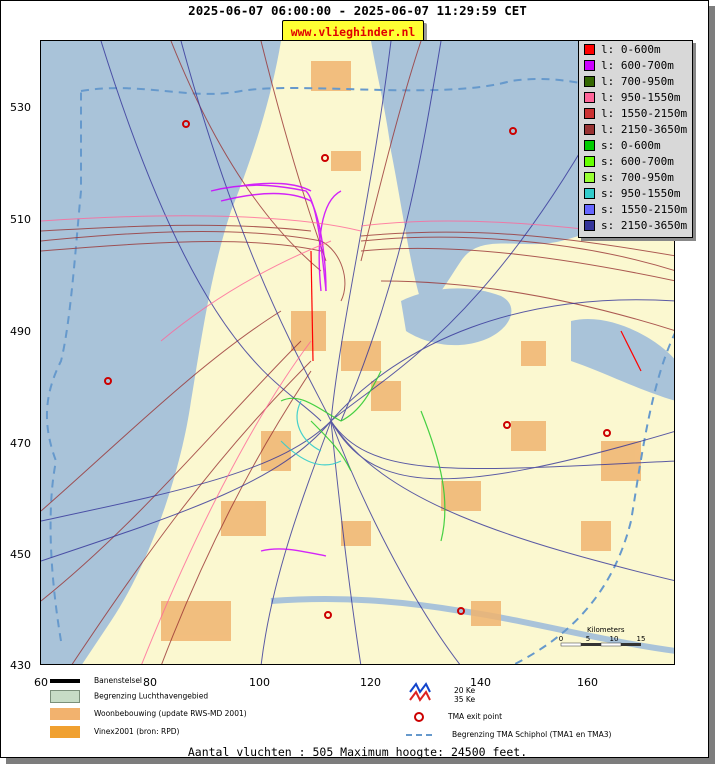  What do you see at coordinates (20, 554) in the screenshot?
I see `y-tick-label: 450` at bounding box center [20, 554].